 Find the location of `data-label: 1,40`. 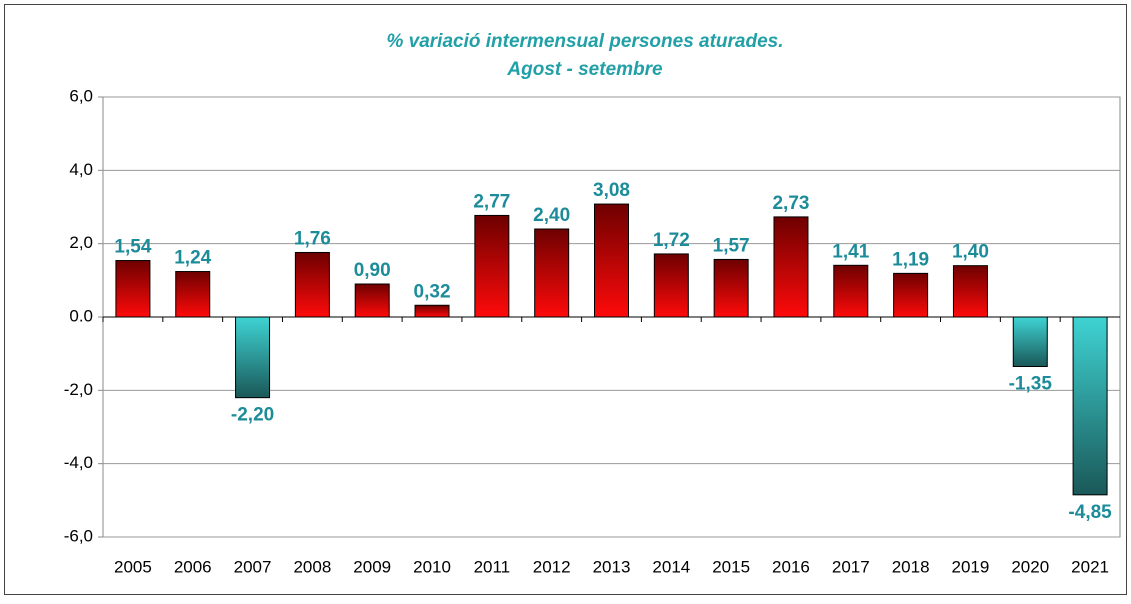

data-label: 1,40 is located at coordinates (970, 252).